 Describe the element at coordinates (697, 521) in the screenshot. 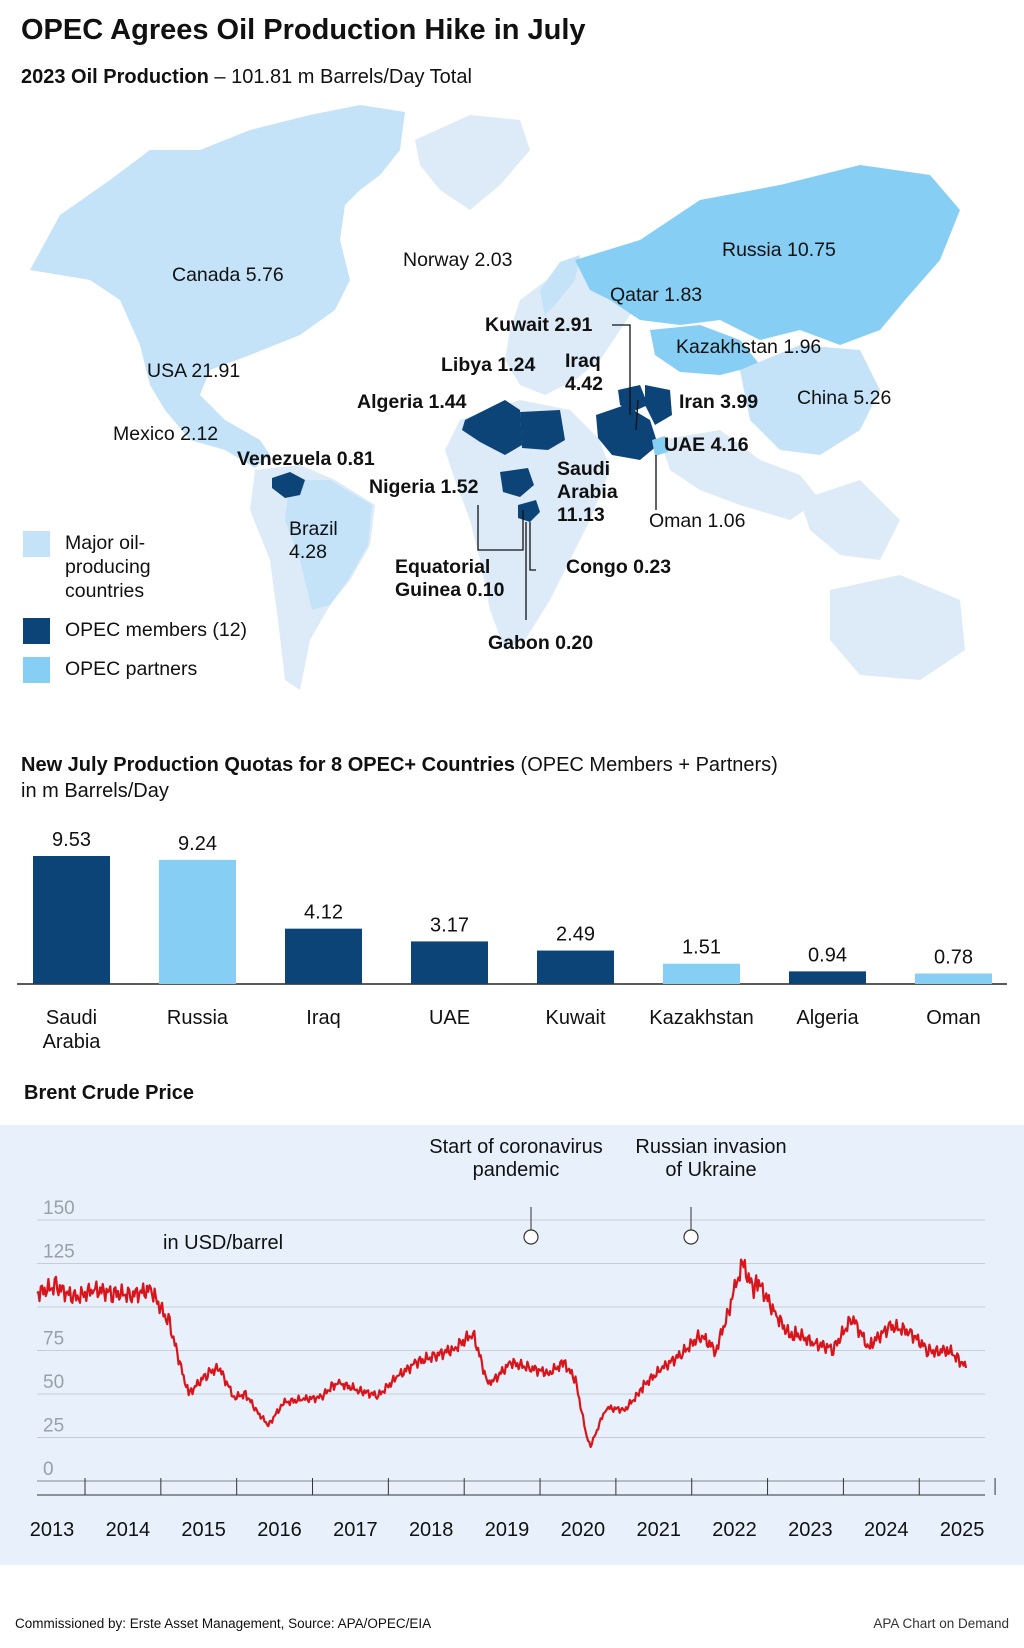

I see `label-oman: Oman 1.06` at that location.